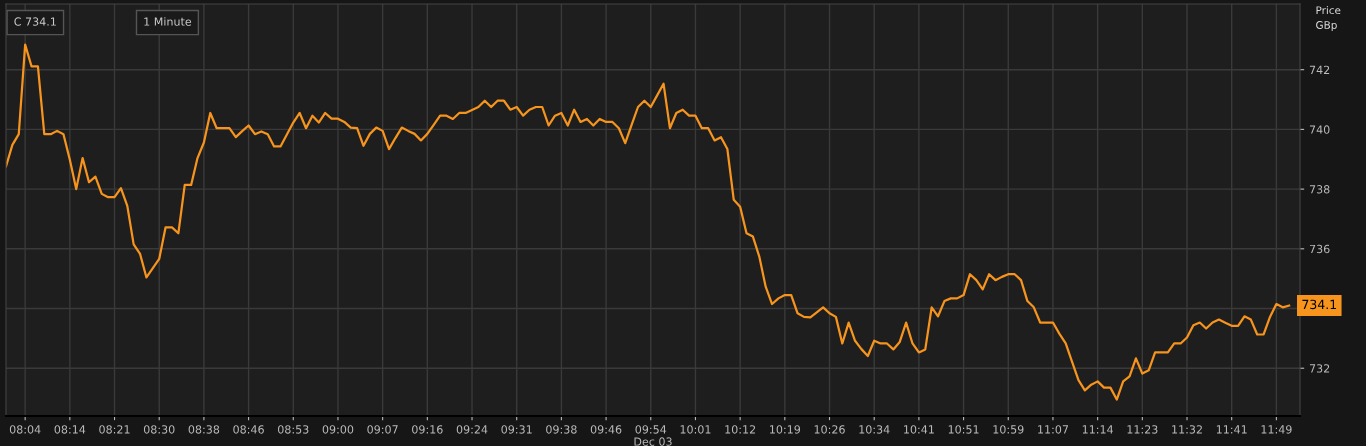  What do you see at coordinates (516, 429) in the screenshot?
I see `x-tick-label: 09:31` at bounding box center [516, 429].